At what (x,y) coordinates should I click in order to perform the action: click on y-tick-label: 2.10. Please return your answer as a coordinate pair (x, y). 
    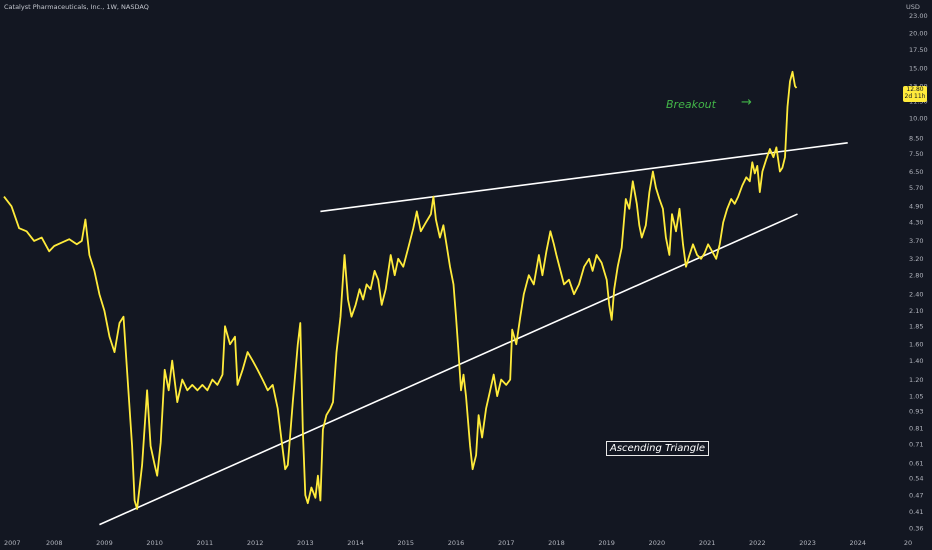
    Looking at the image, I should click on (916, 311).